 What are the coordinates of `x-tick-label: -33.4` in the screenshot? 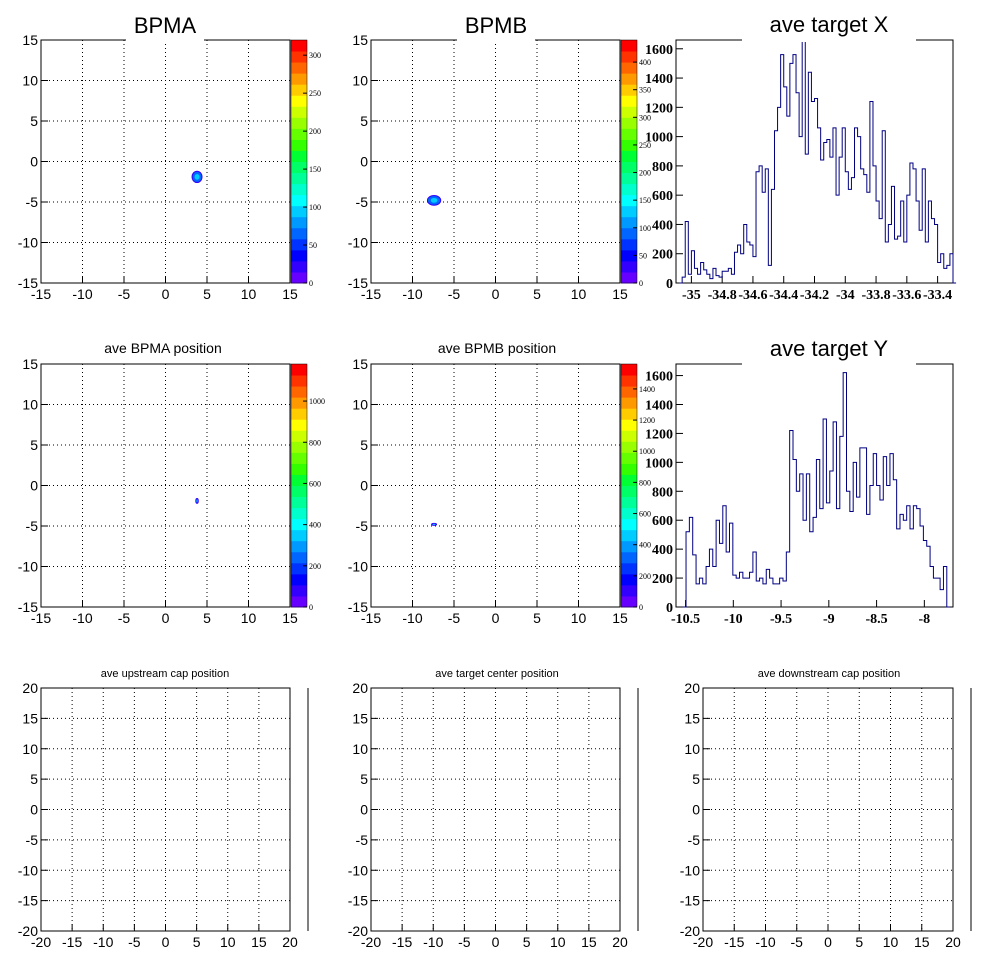 It's located at (937, 295).